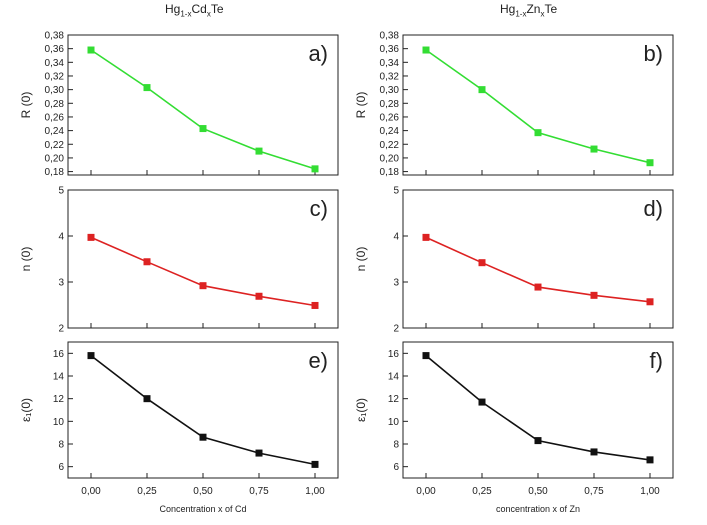 The height and width of the screenshot is (525, 707). Describe the element at coordinates (396, 237) in the screenshot. I see `panel-d-ytick-label: 4` at that location.